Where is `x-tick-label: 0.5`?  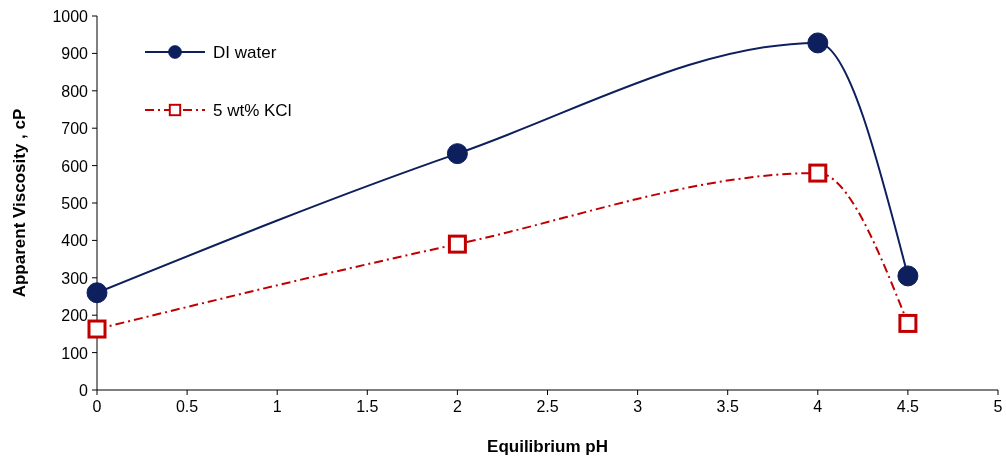 x-tick-label: 0.5 is located at coordinates (187, 406).